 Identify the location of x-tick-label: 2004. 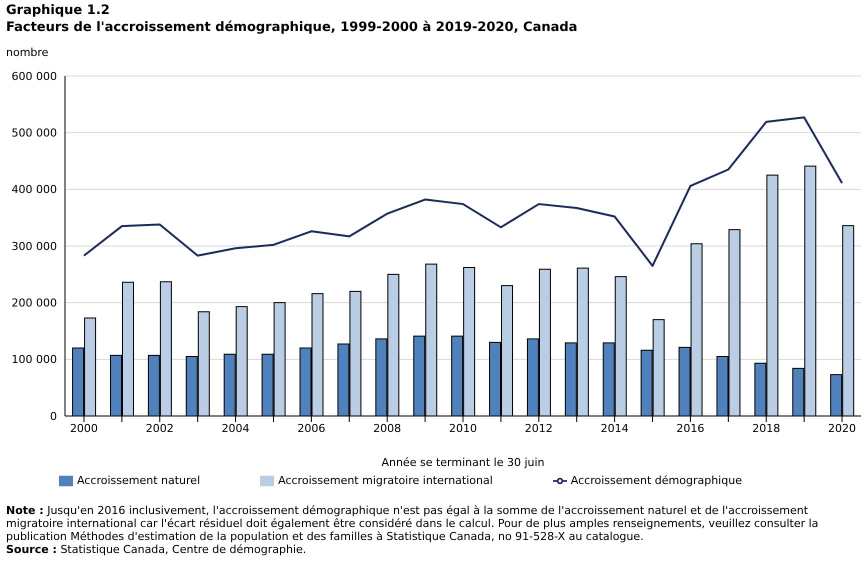
(236, 428).